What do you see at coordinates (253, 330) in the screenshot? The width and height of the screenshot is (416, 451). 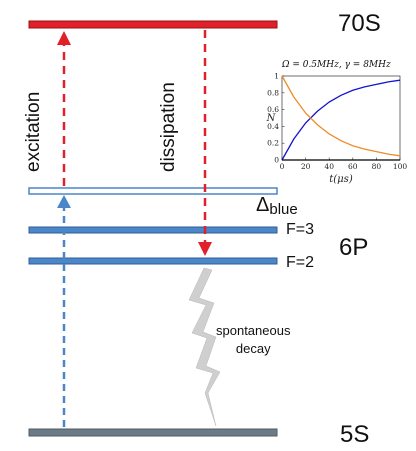 I see `decay-label-line1: spontaneous` at bounding box center [253, 330].